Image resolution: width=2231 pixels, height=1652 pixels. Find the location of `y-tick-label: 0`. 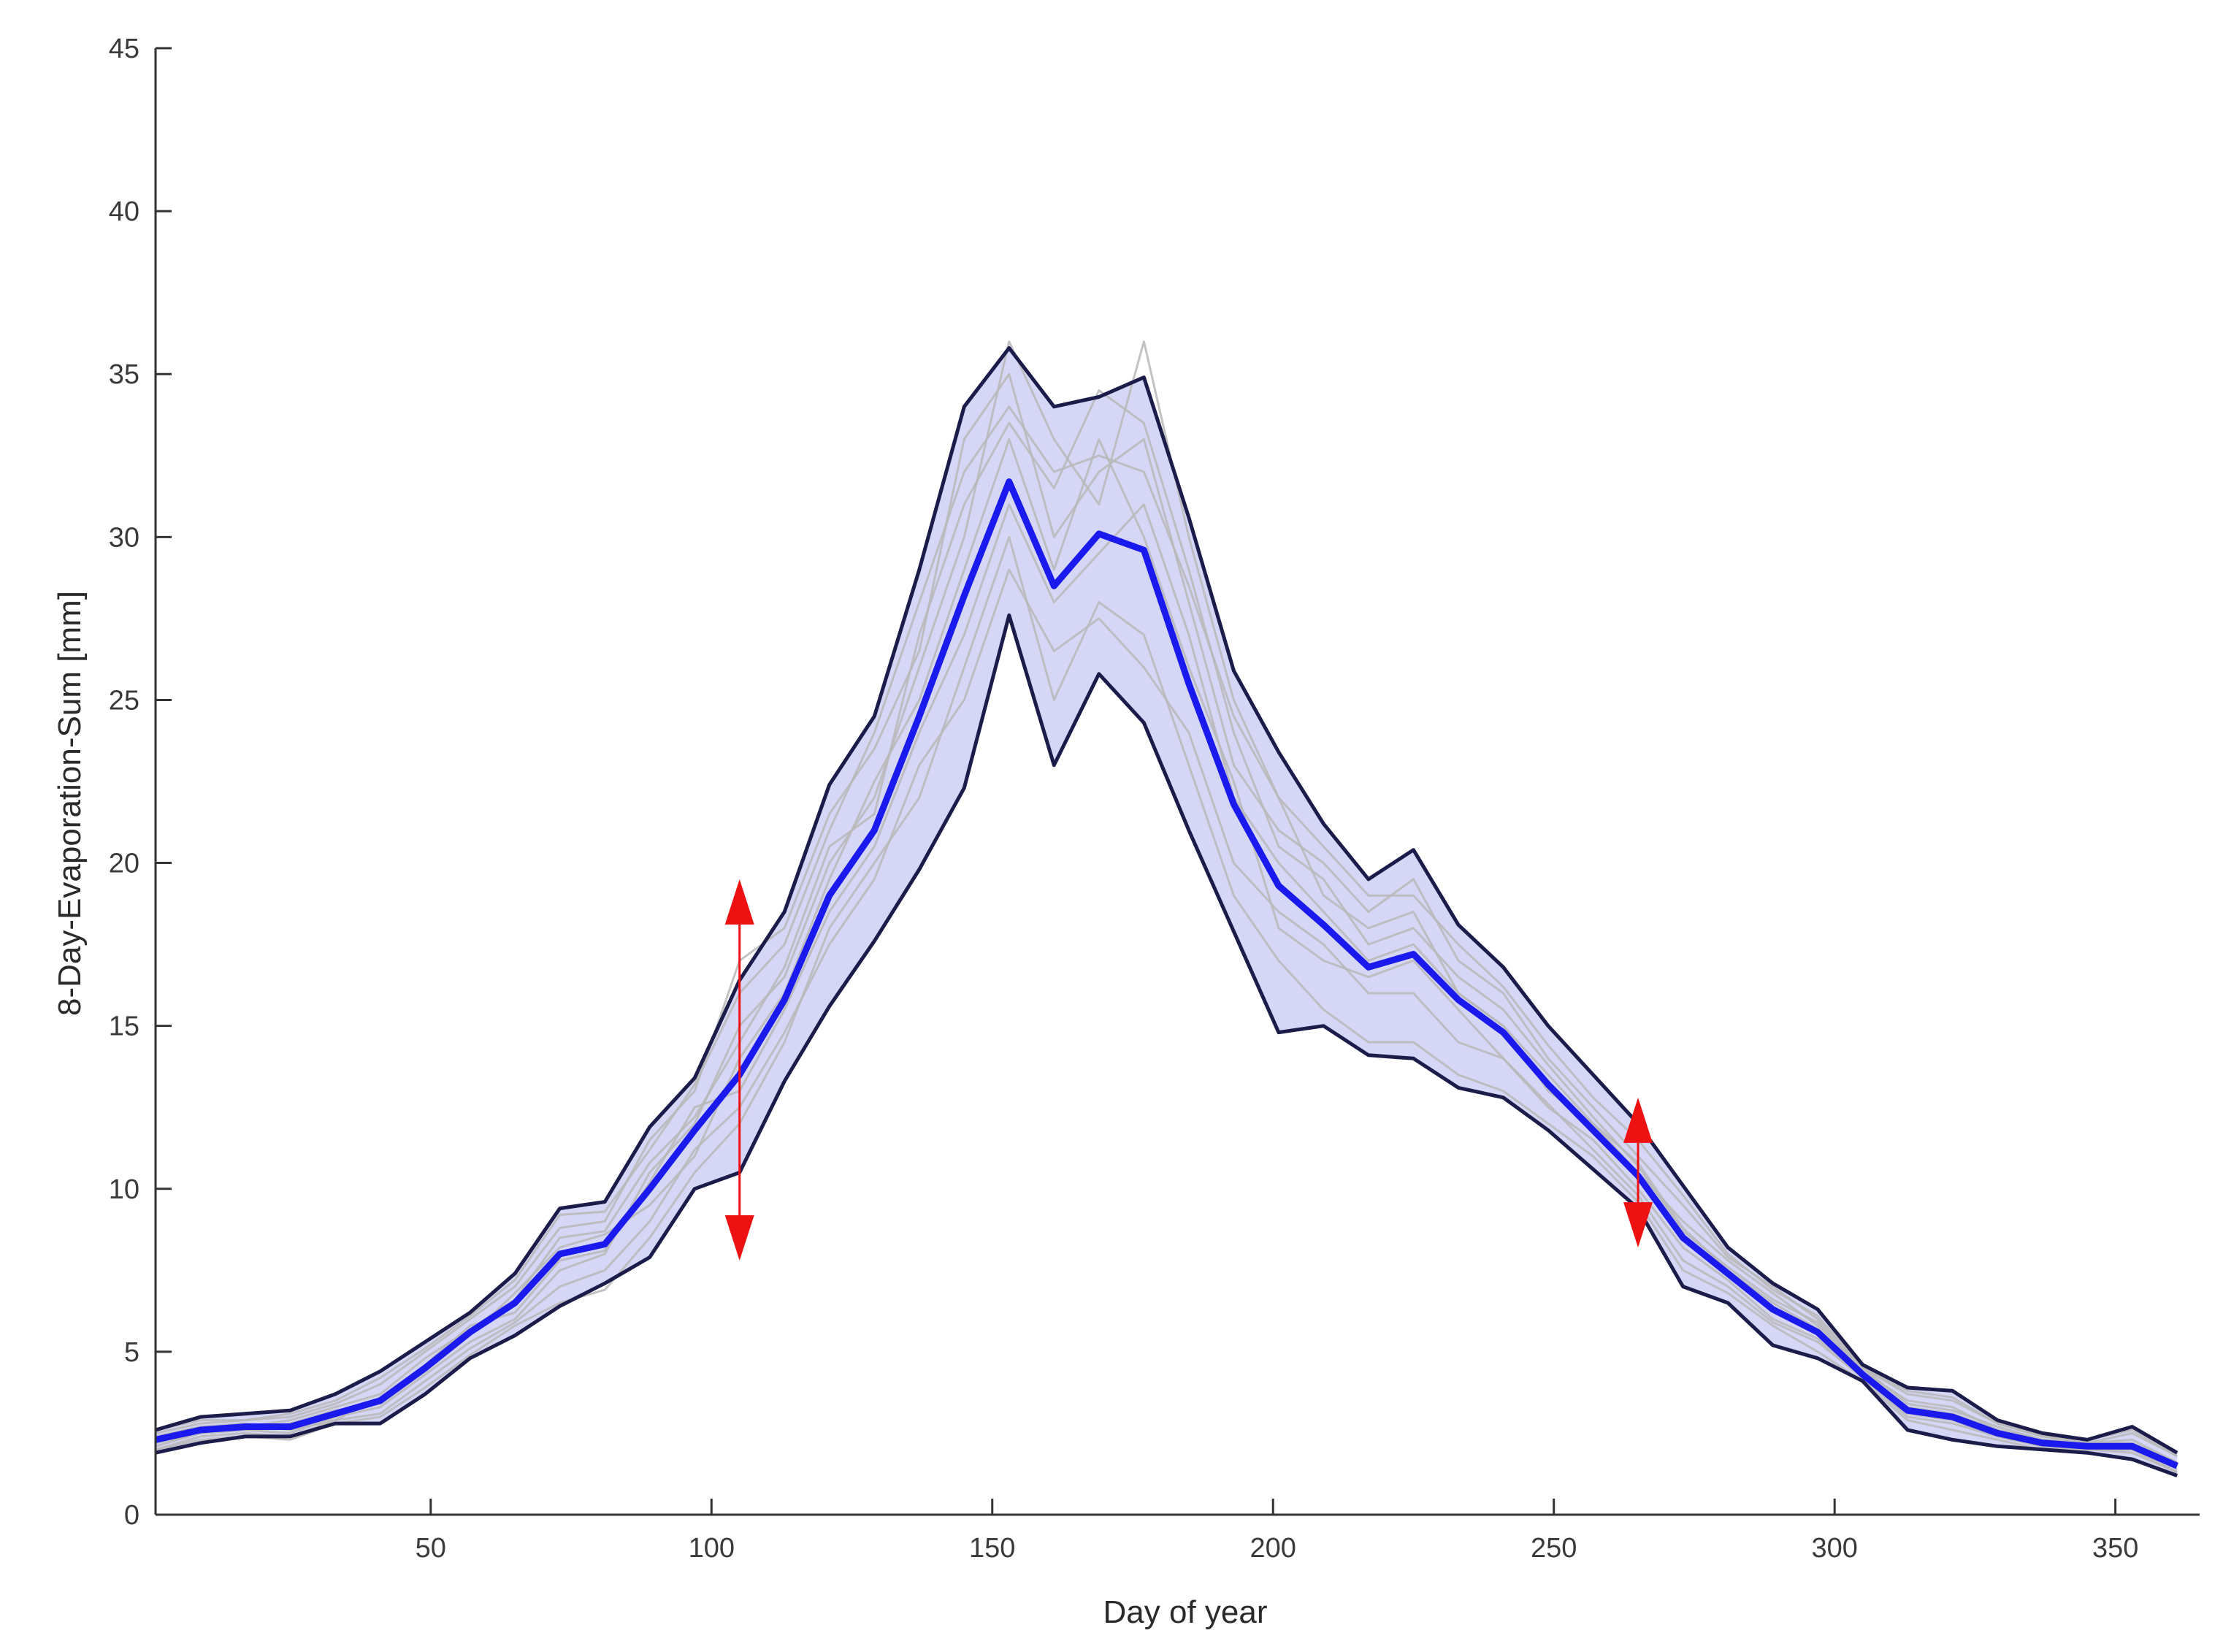

y-tick-label: 0 is located at coordinates (131, 1515).